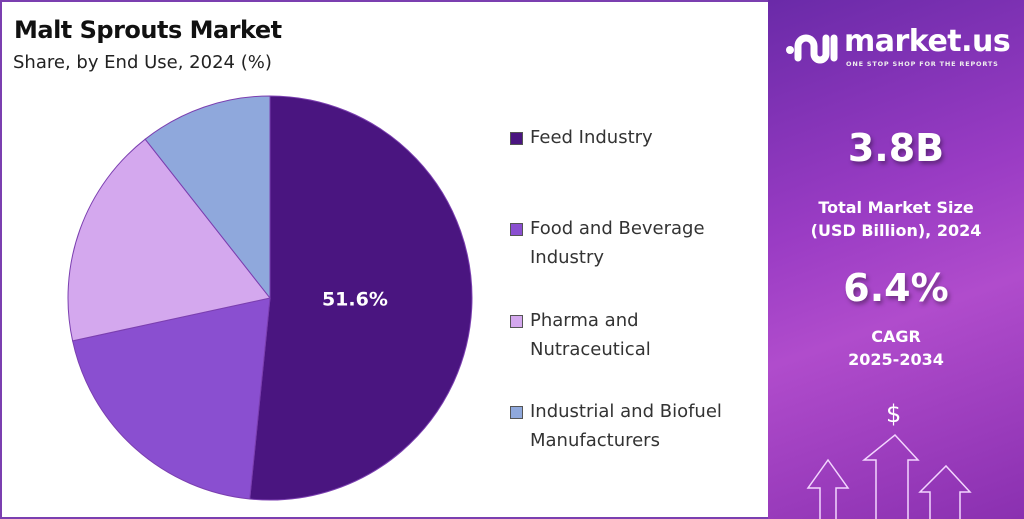 Image resolution: width=1024 pixels, height=519 pixels. What do you see at coordinates (812, 49) in the screenshot?
I see `market-us-logo-icon` at bounding box center [812, 49].